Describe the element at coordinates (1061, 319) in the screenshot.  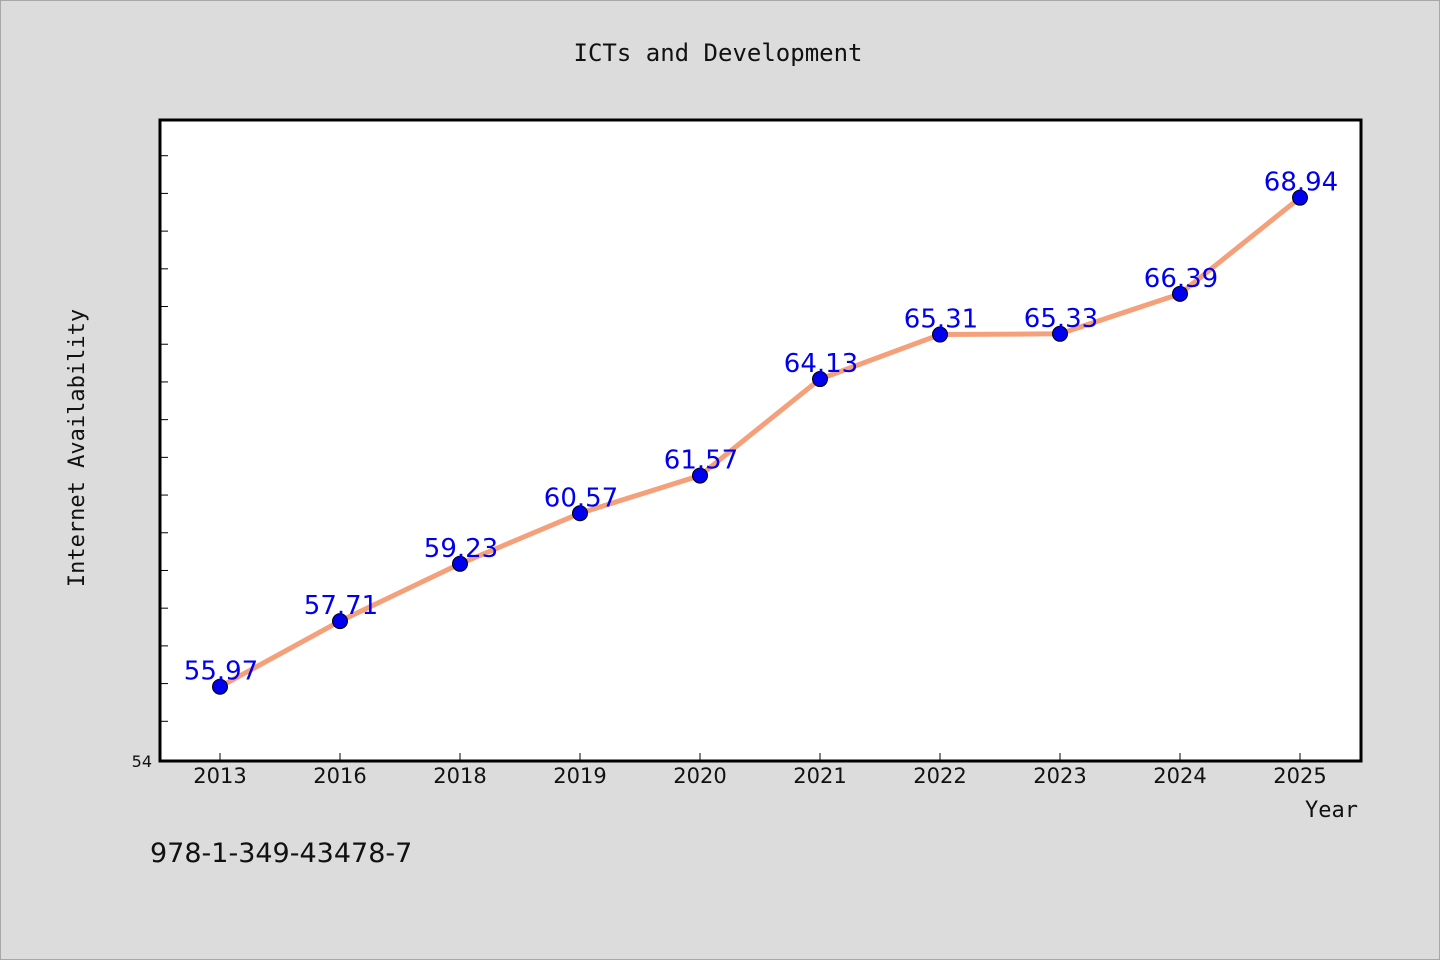
I see `data-label: 65.33` at that location.